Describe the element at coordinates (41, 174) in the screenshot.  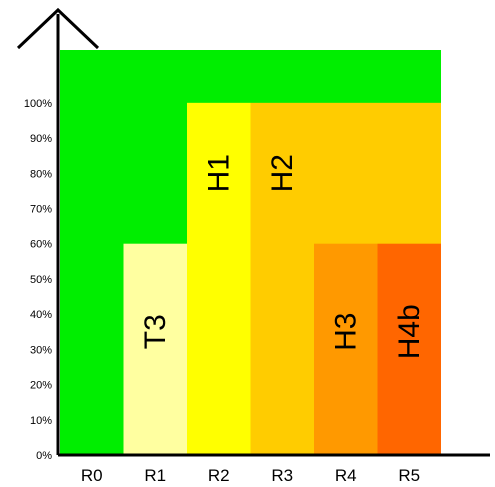
I see `y-tick-label: 80%` at that location.